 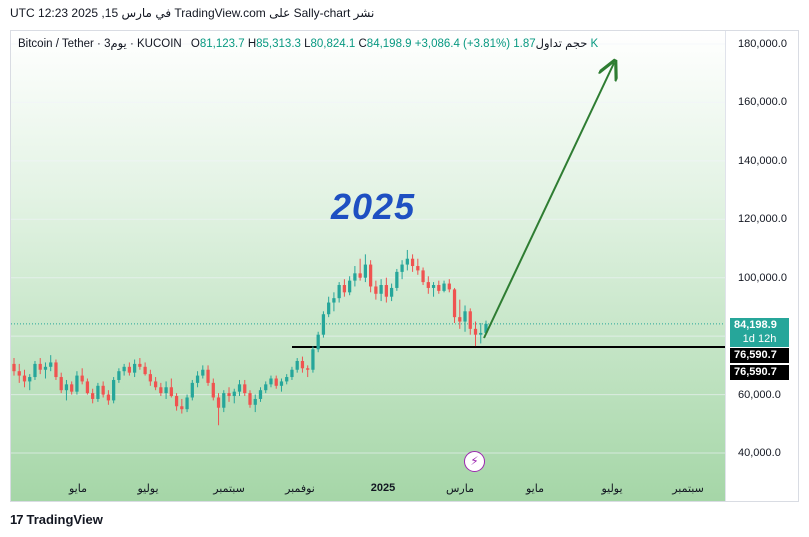 What do you see at coordinates (222, 44) in the screenshot?
I see `legend-open-value: 81,123.7` at bounding box center [222, 44].